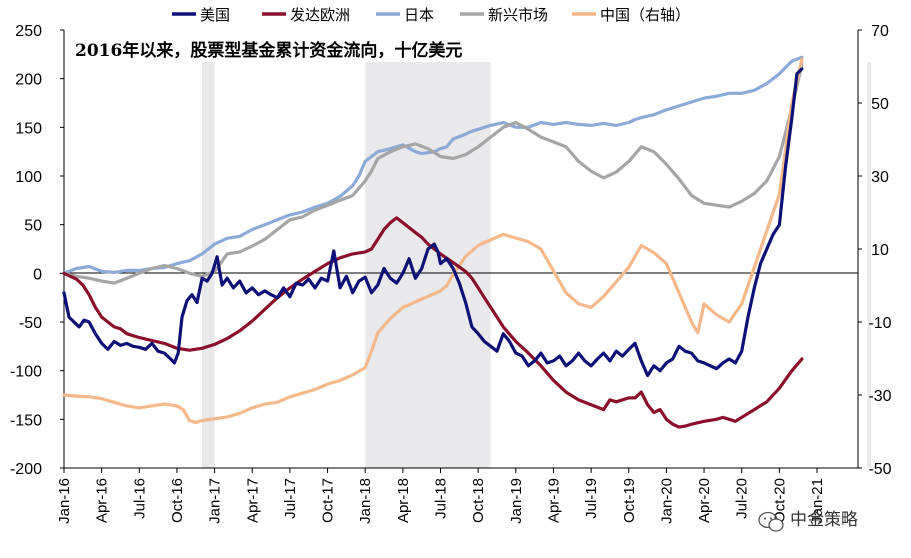 This screenshot has width=911, height=558. I want to click on legend-label: 日本, so click(419, 15).